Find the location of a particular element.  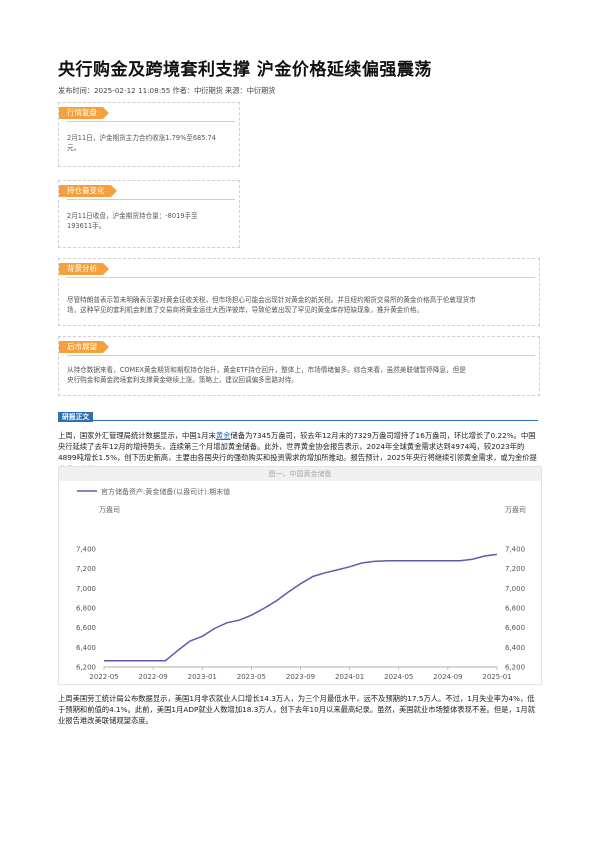

y-tick-label-right: 7,000 is located at coordinates (515, 589).